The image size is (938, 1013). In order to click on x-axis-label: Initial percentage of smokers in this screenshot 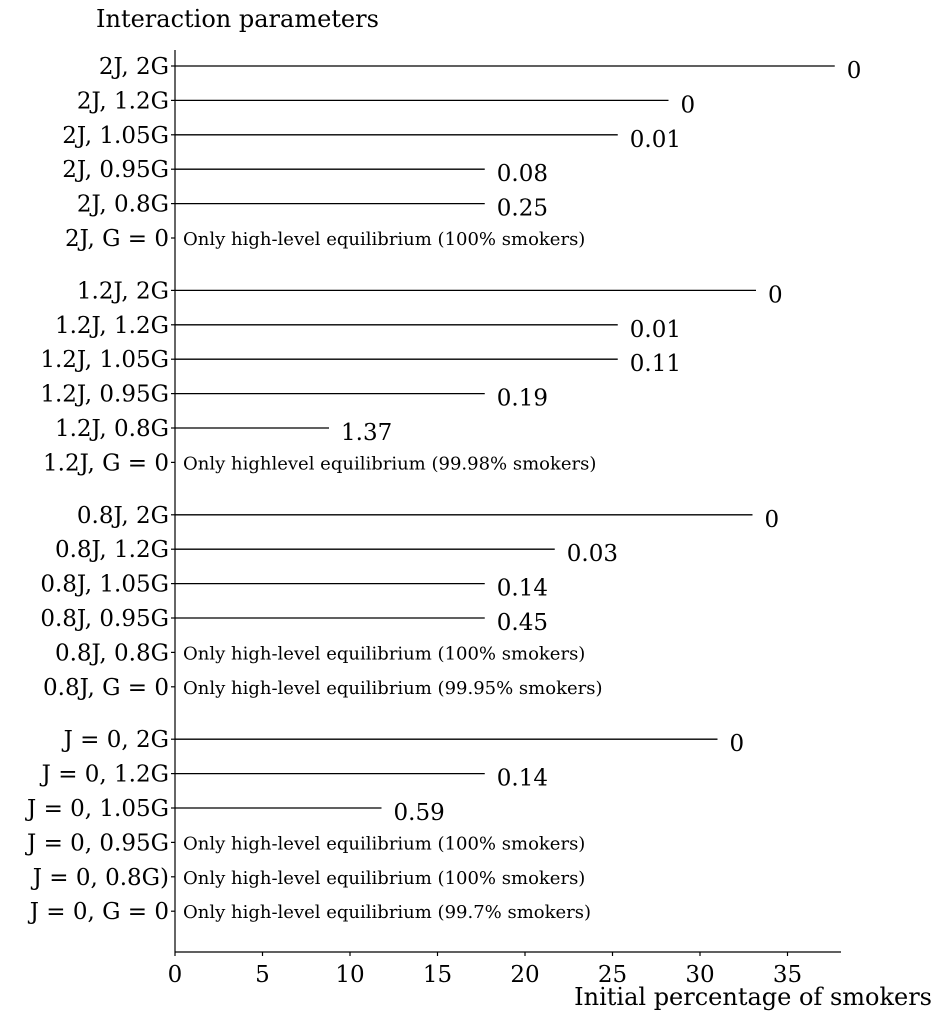, I will do `click(753, 997)`.